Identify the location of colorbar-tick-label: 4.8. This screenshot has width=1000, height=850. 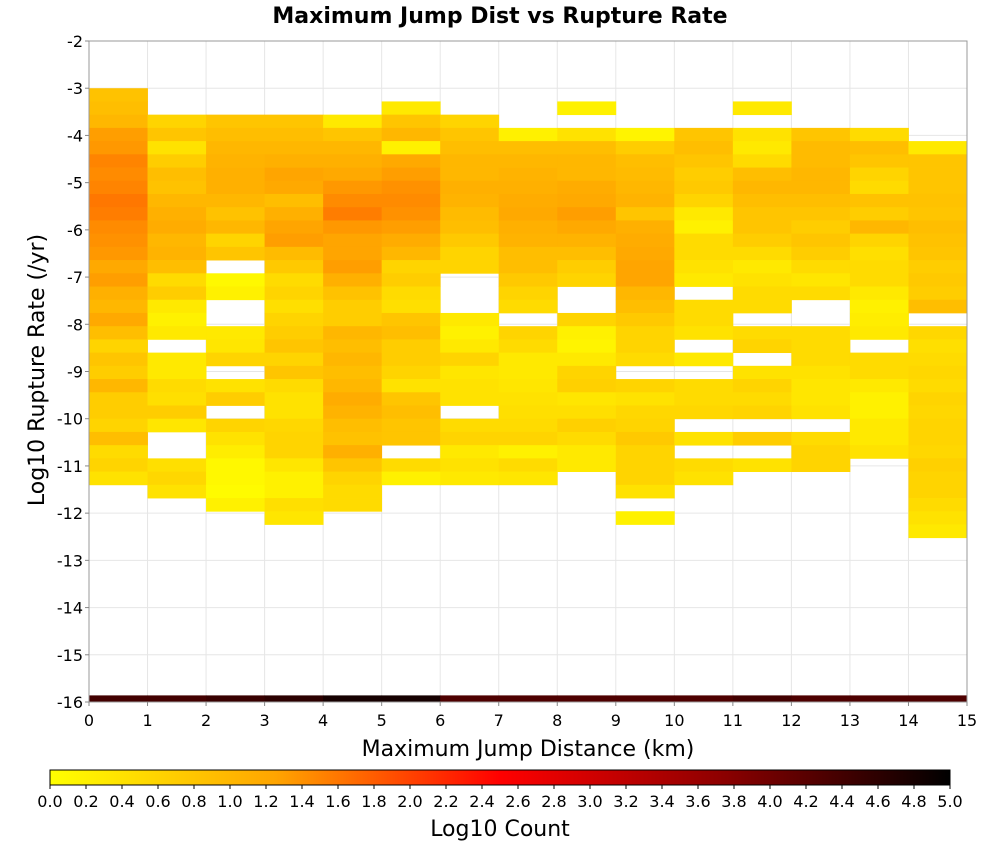
(913, 801).